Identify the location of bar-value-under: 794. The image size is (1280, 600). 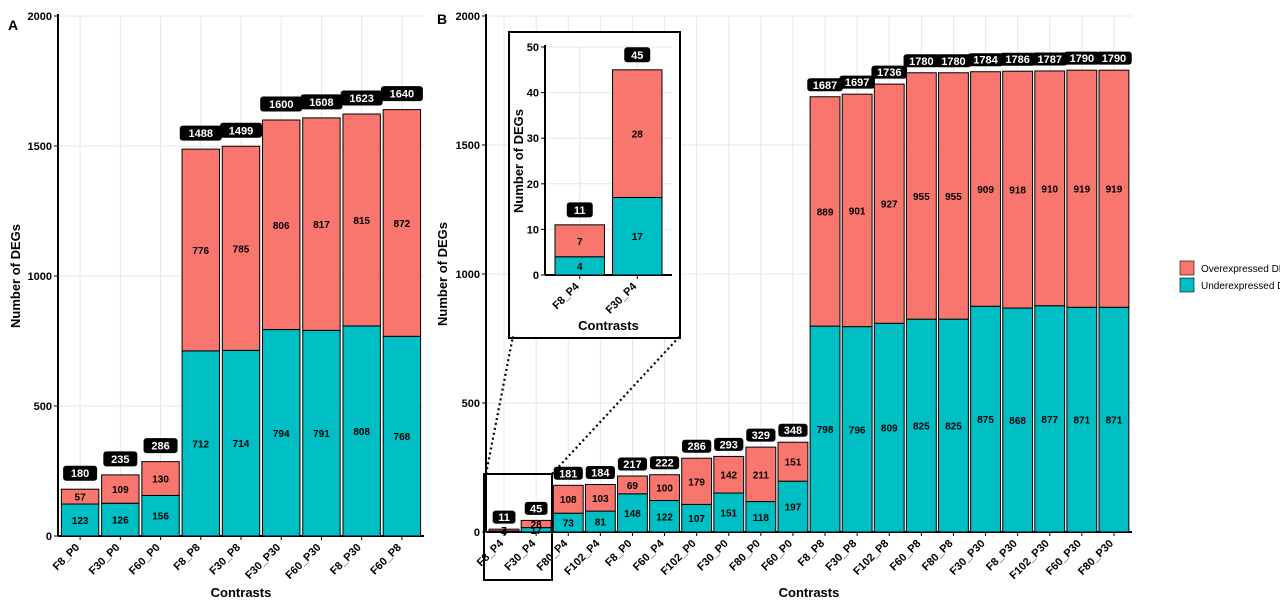
(281, 434).